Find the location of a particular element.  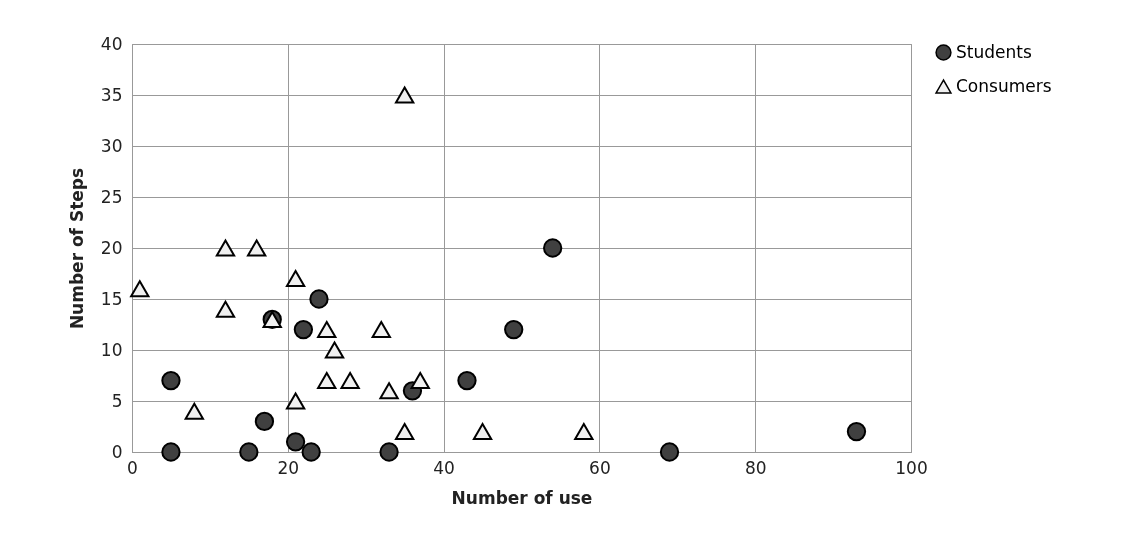

y-tick-label: 35 is located at coordinates (111, 94).